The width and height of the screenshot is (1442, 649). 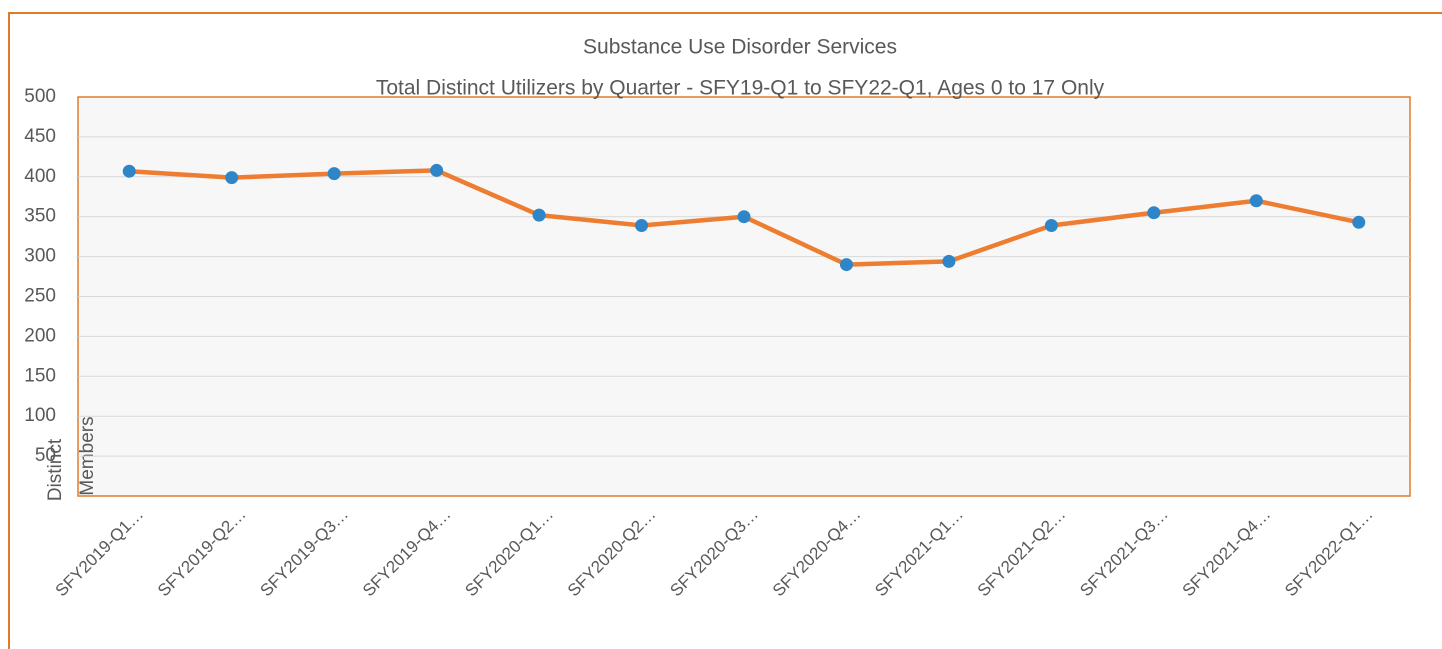 What do you see at coordinates (40, 375) in the screenshot?
I see `y-tick-label: 150` at bounding box center [40, 375].